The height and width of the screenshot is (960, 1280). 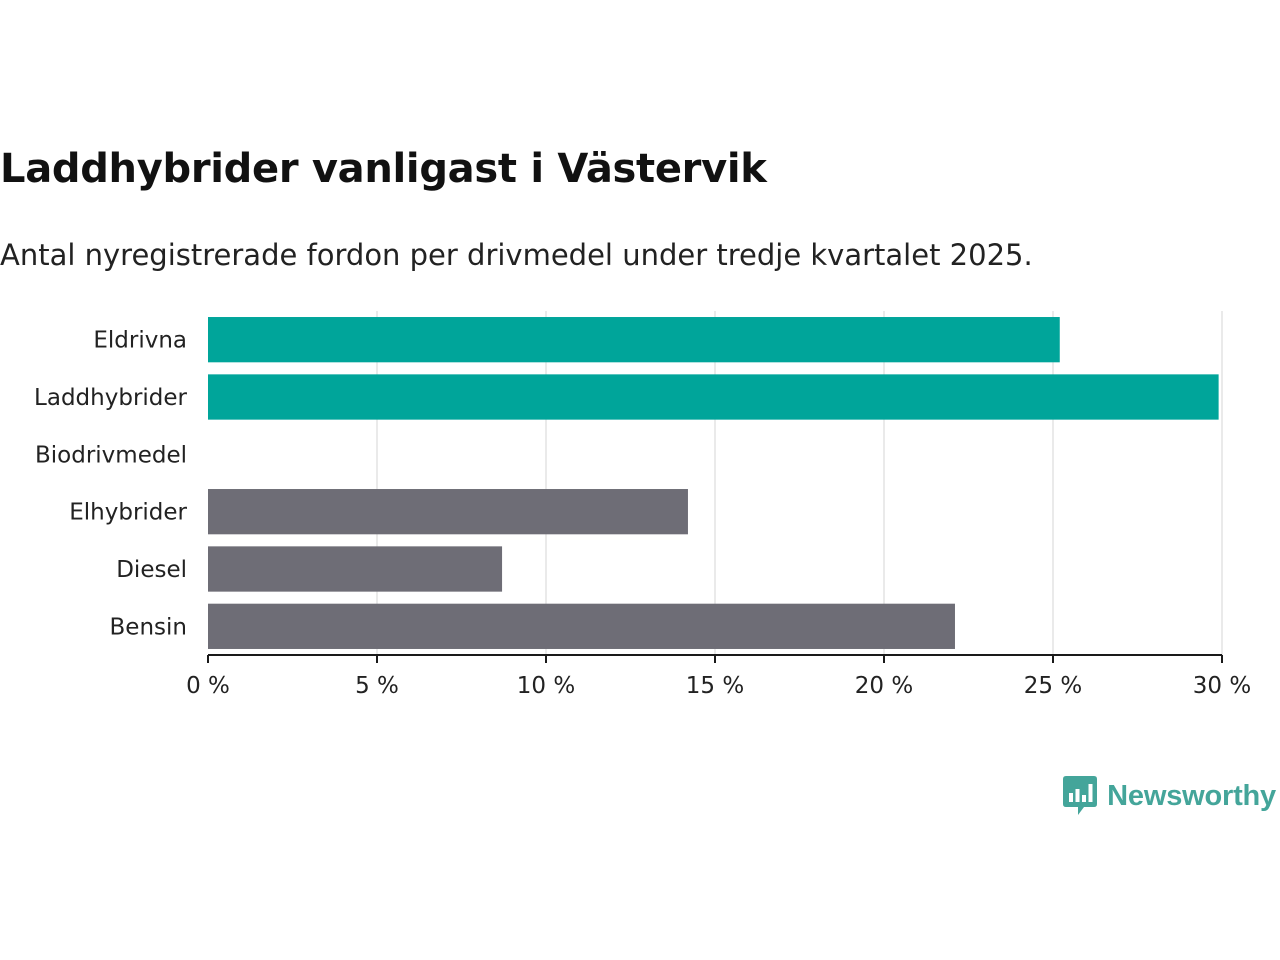 I want to click on newsworthy-logo-icon, so click(x=1080, y=795).